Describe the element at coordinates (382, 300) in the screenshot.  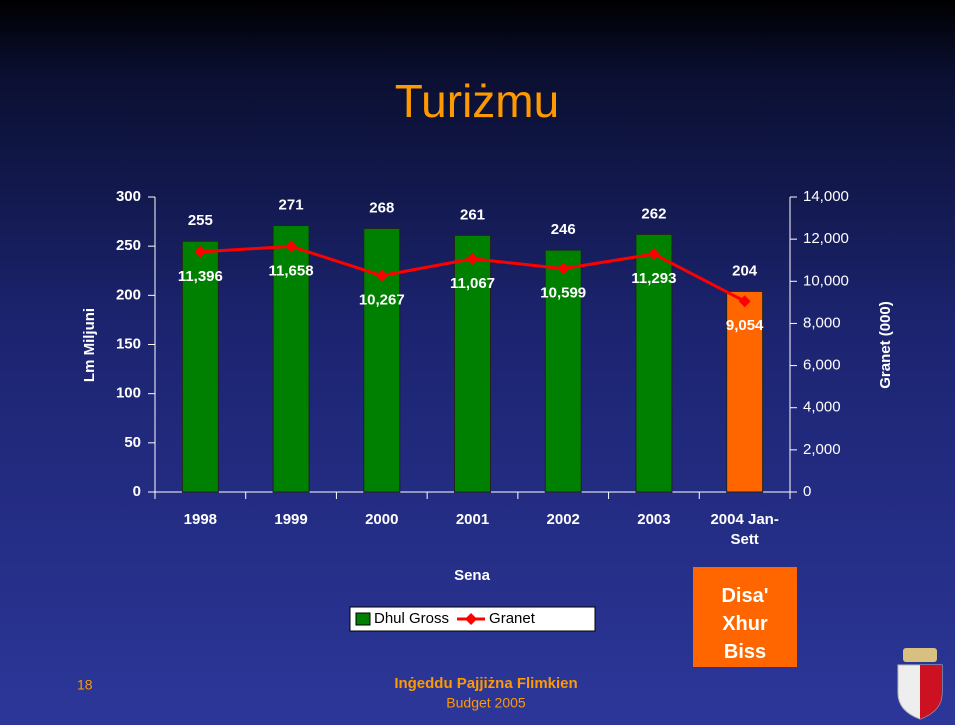
I see `line-value-label: 10,267` at that location.